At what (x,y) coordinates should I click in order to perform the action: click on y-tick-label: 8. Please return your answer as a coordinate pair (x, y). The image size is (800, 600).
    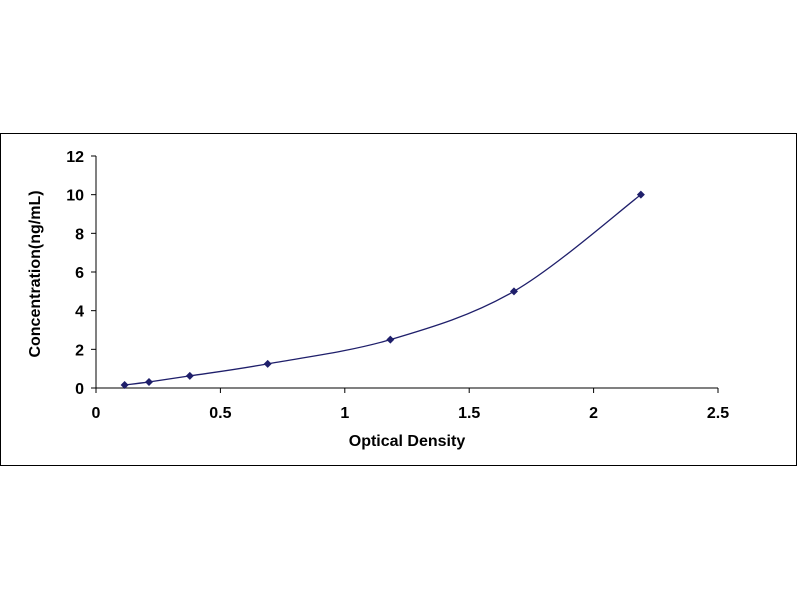
    Looking at the image, I should click on (79, 234).